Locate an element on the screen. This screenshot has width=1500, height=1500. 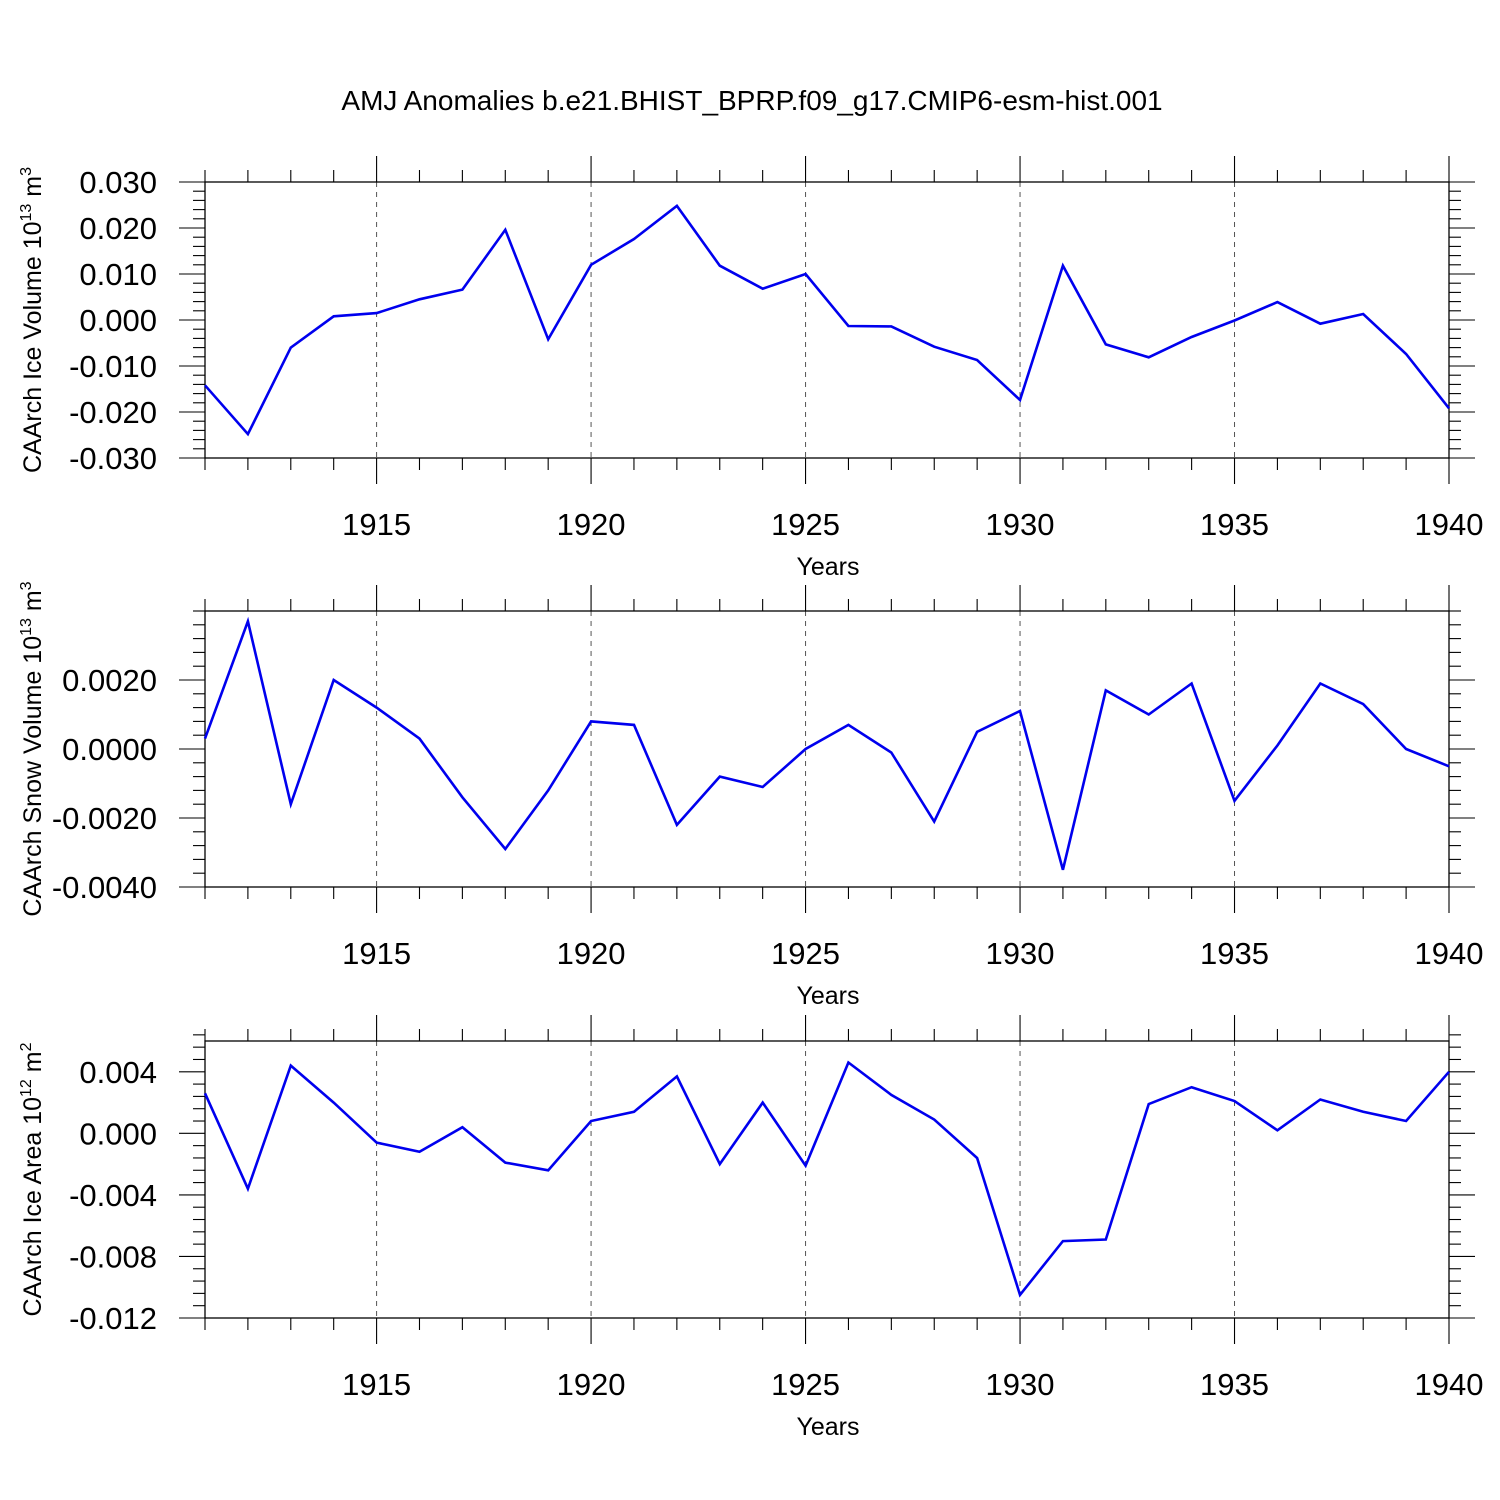
y-tick-label: -0.0040 is located at coordinates (104, 887).